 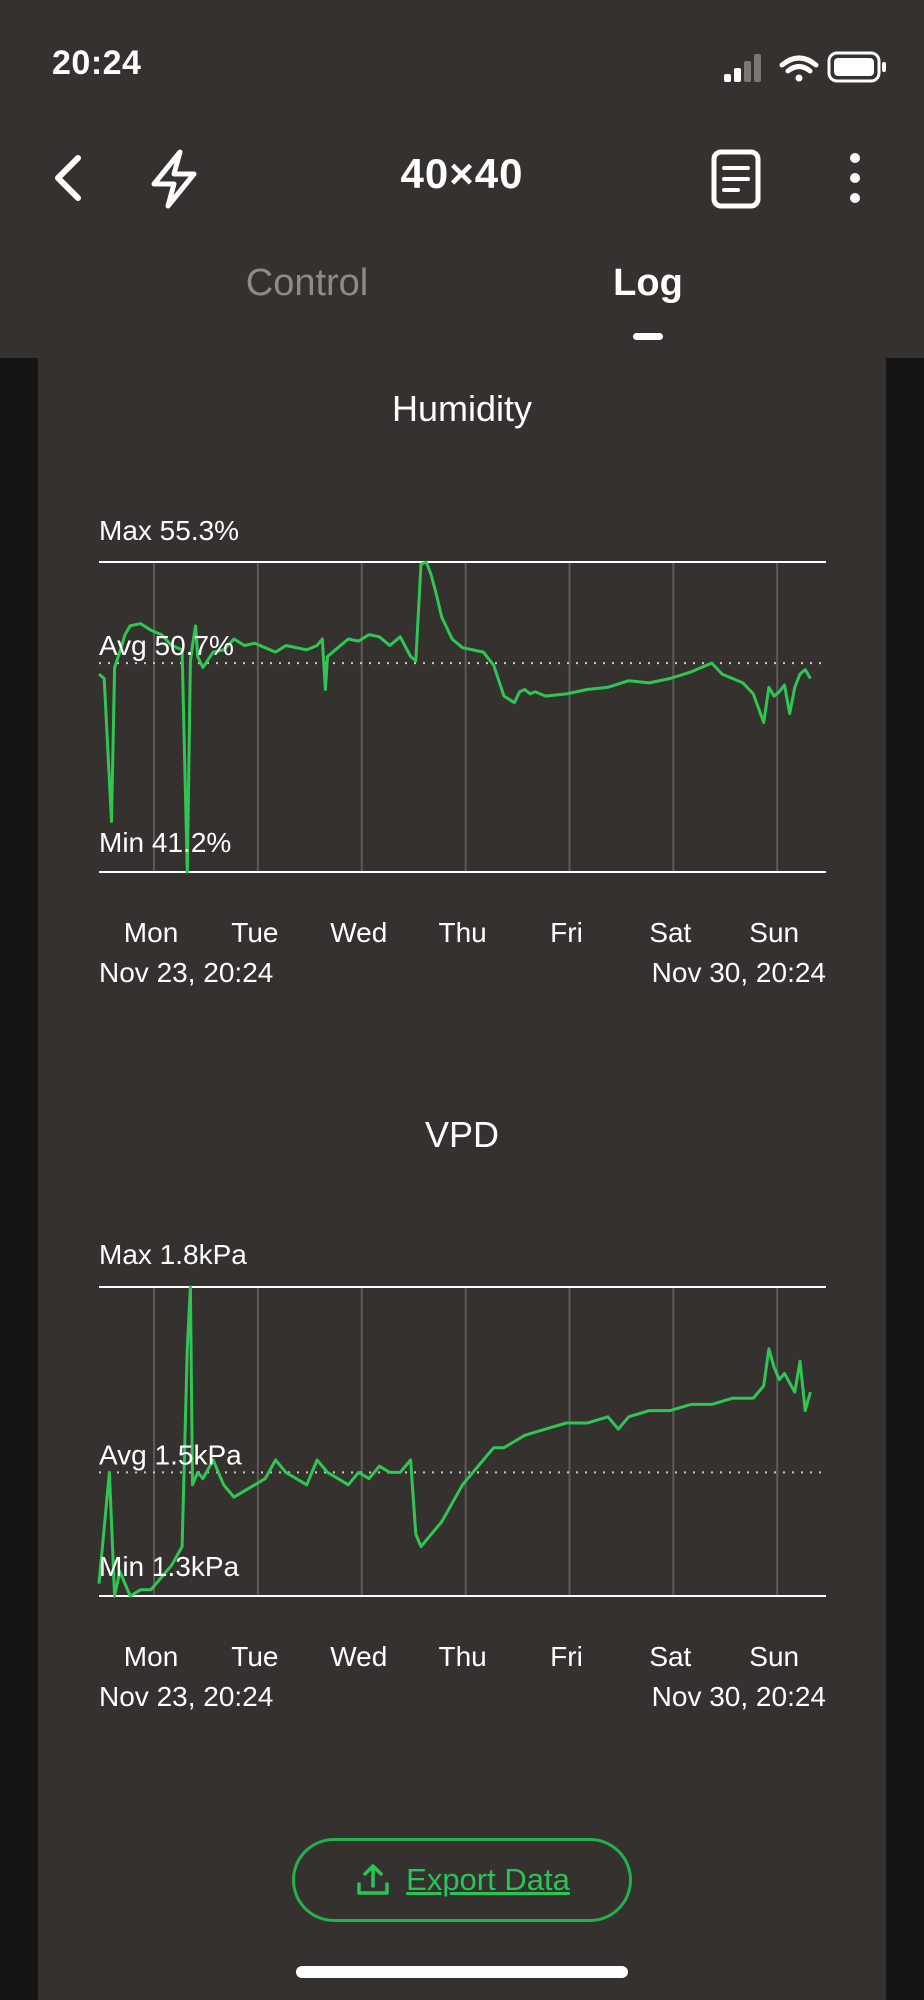 What do you see at coordinates (254, 932) in the screenshot?
I see `humidity-day-label: Tue` at bounding box center [254, 932].